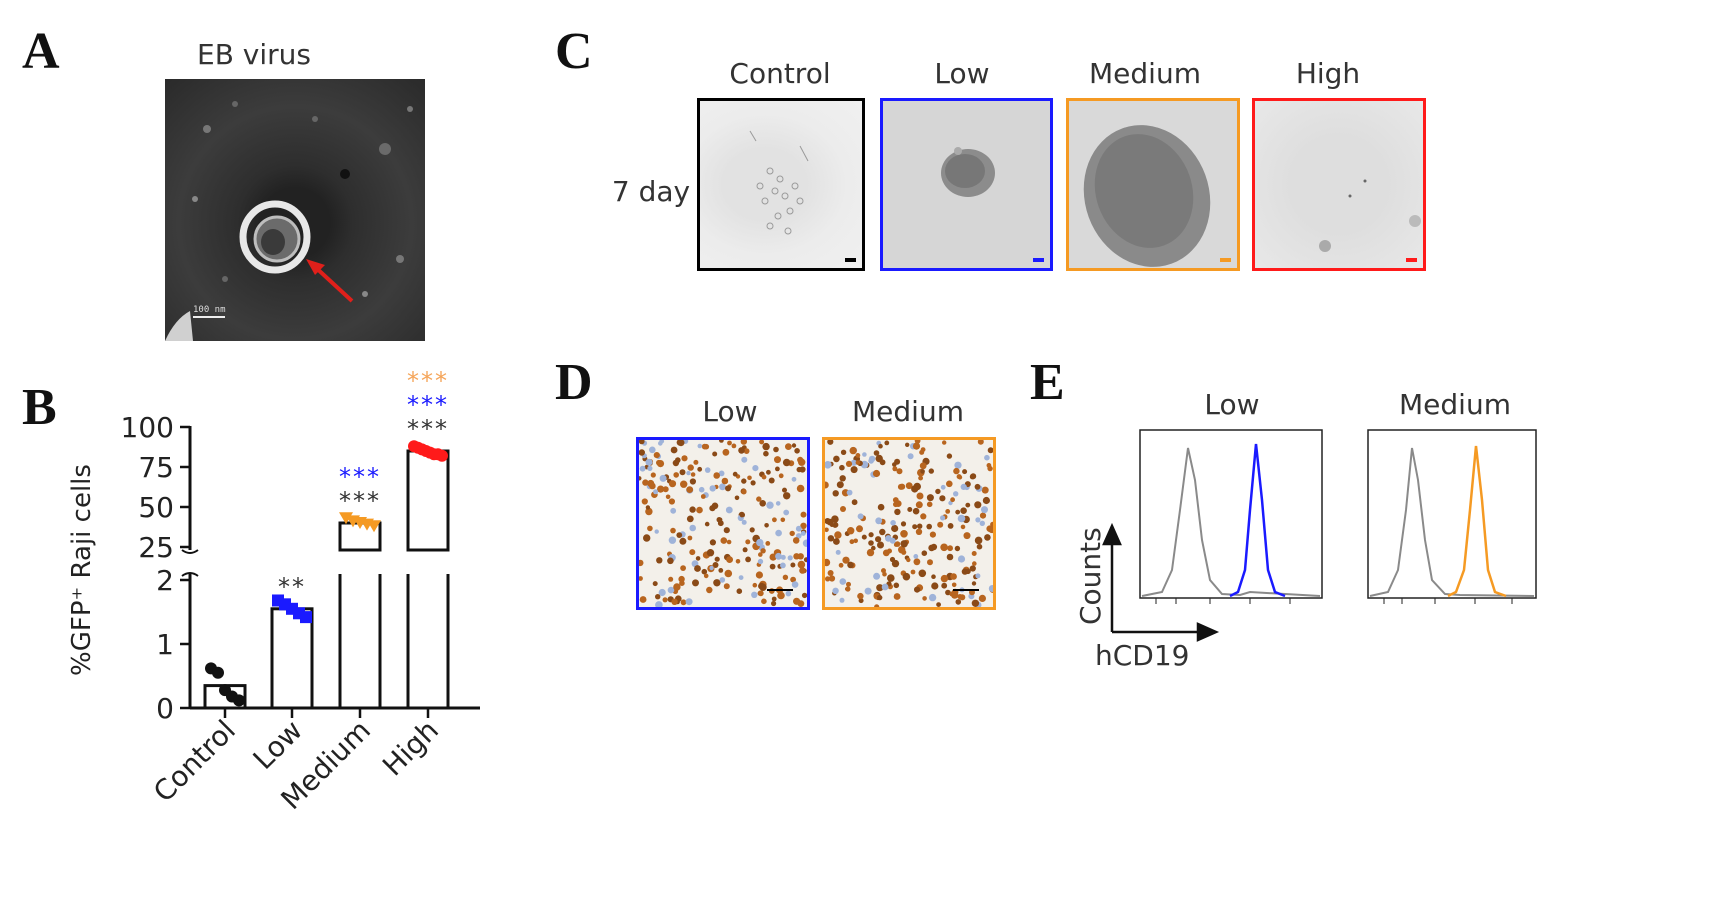 The height and width of the screenshot is (912, 1718). What do you see at coordinates (1455, 404) in the screenshot?
I see `panel-e-label-medium: Medium` at bounding box center [1455, 404].